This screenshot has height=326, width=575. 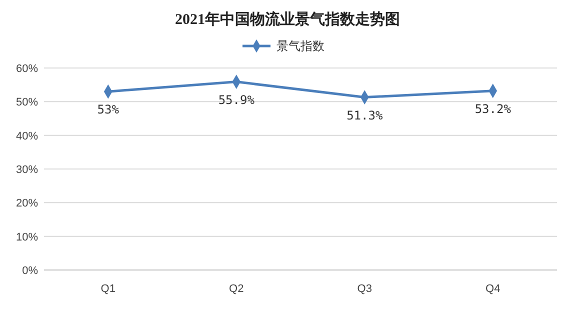 What do you see at coordinates (27, 136) in the screenshot?
I see `y-tick-label: 40%` at bounding box center [27, 136].